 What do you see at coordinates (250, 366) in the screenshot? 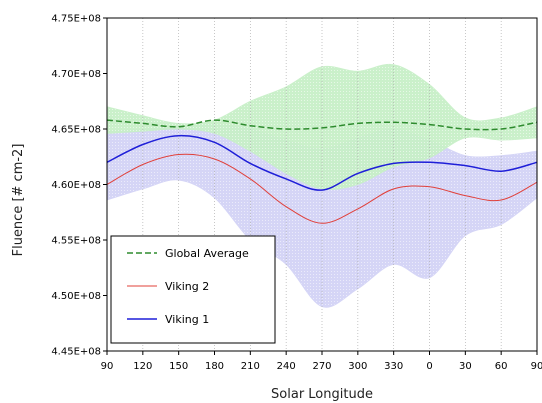
I see `x-tick-label: 210` at bounding box center [250, 366].